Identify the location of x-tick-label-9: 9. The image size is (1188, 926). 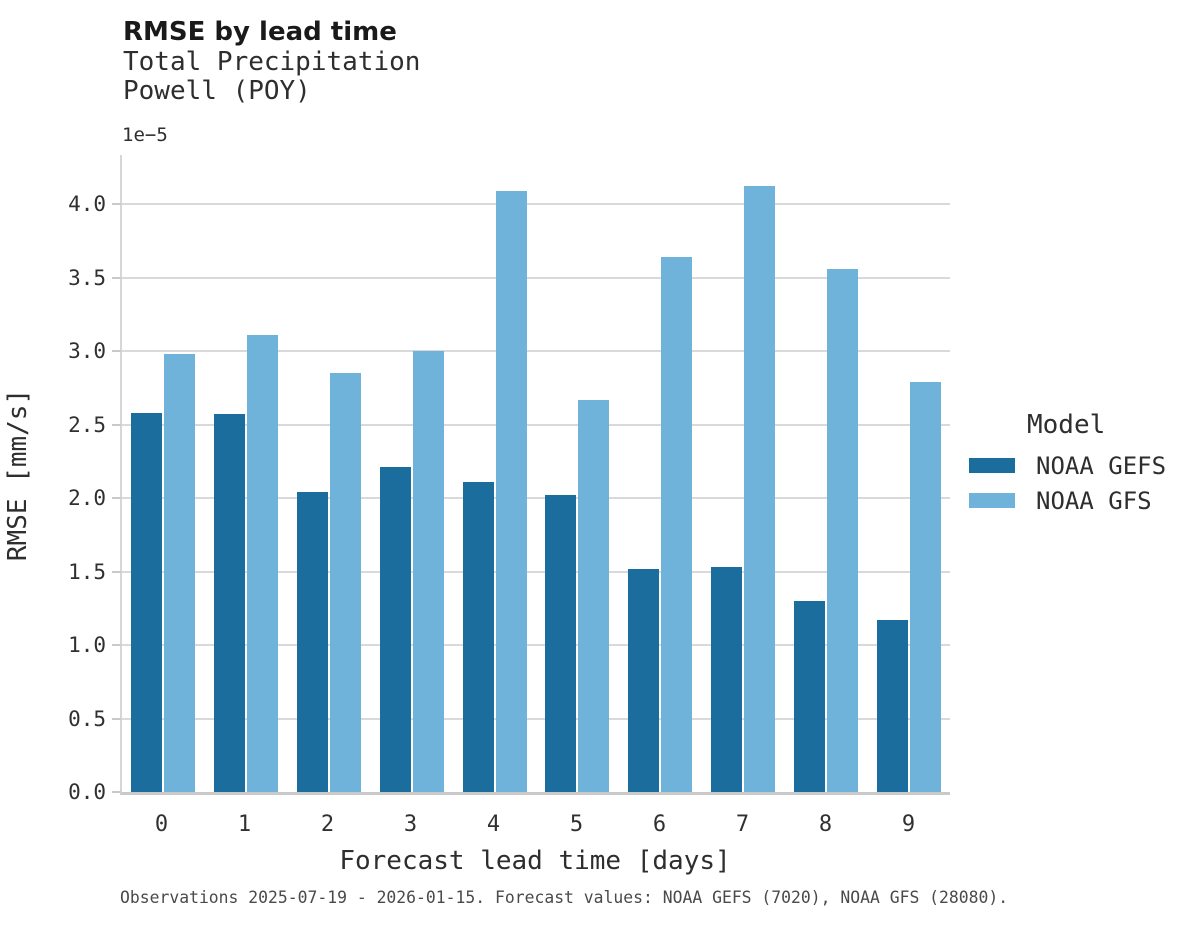
(908, 824).